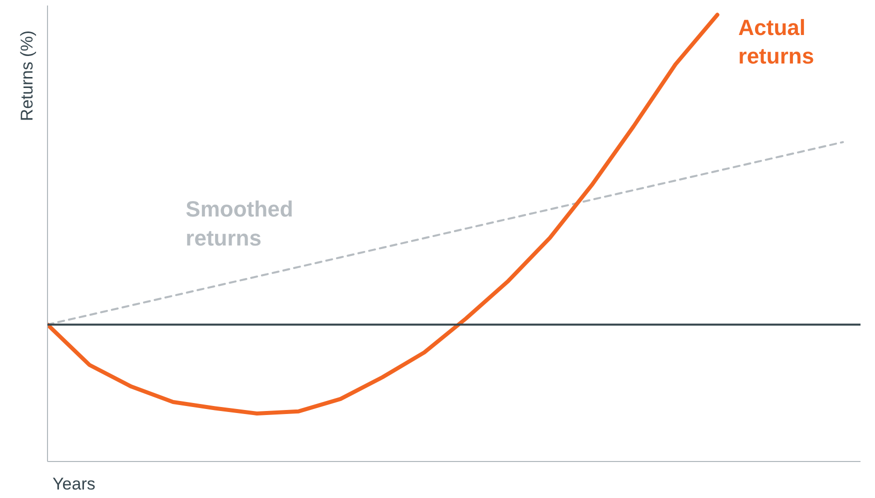  What do you see at coordinates (776, 41) in the screenshot?
I see `series-label: Actual returns` at bounding box center [776, 41].